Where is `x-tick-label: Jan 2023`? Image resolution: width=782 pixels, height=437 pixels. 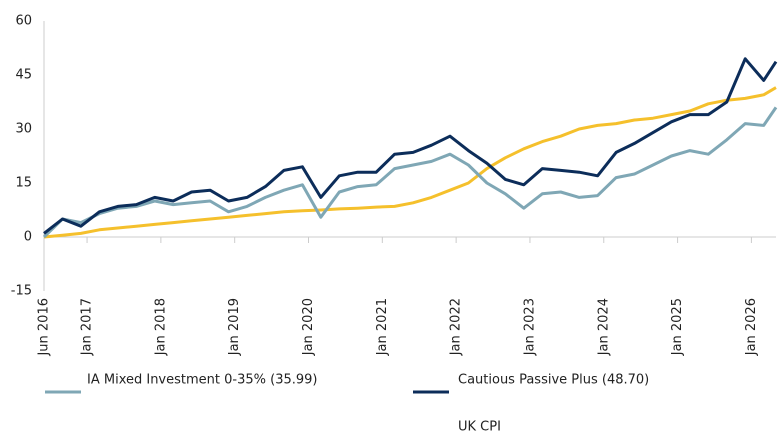
x-tick-label: Jan 2023 is located at coordinates (529, 327).